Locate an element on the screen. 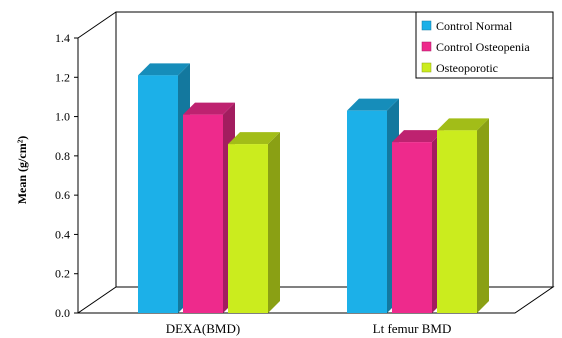 The image size is (562, 338). y-tick-label: 1.2 is located at coordinates (62, 77).